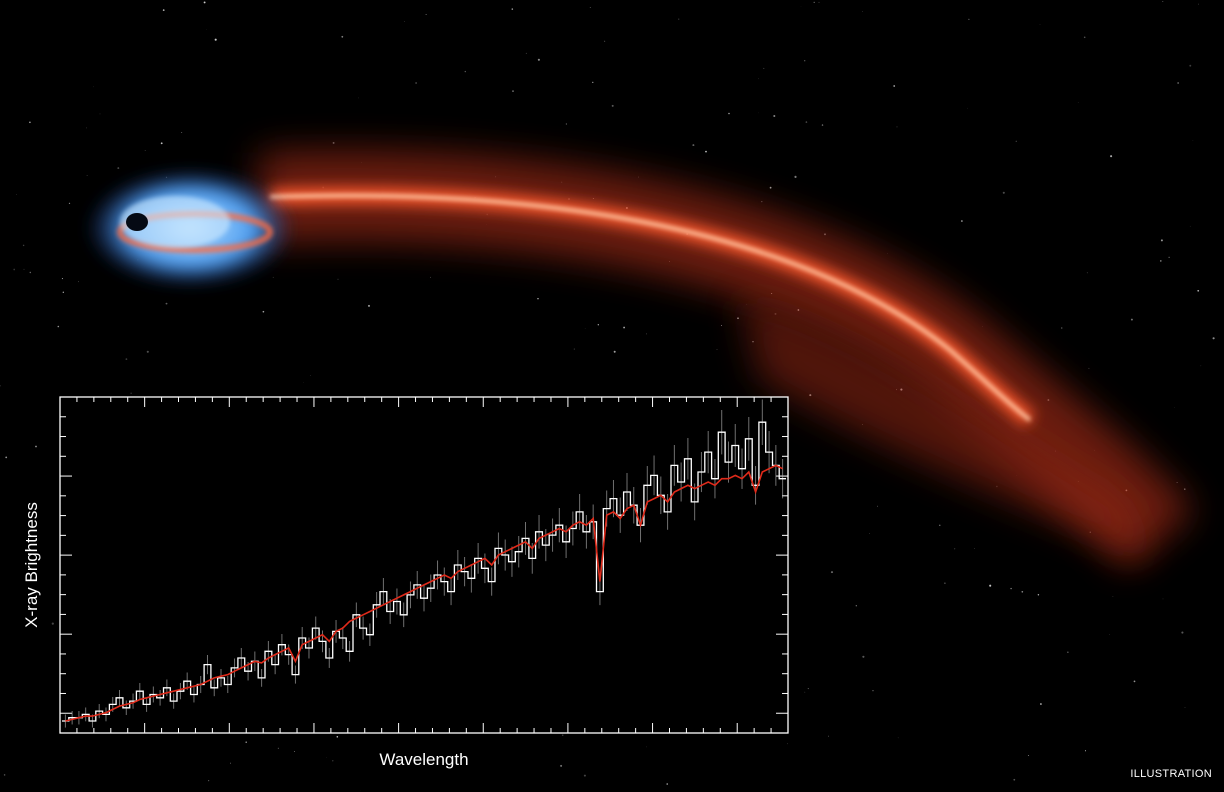 The height and width of the screenshot is (792, 1224). I want to click on y-axis-label: X-ray Brightness, so click(31, 565).